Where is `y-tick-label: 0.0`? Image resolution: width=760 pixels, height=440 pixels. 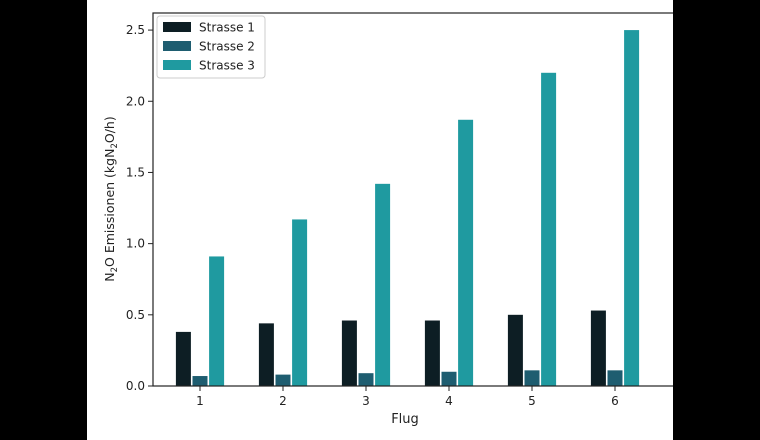 y-tick-label: 0.0 is located at coordinates (135, 386).